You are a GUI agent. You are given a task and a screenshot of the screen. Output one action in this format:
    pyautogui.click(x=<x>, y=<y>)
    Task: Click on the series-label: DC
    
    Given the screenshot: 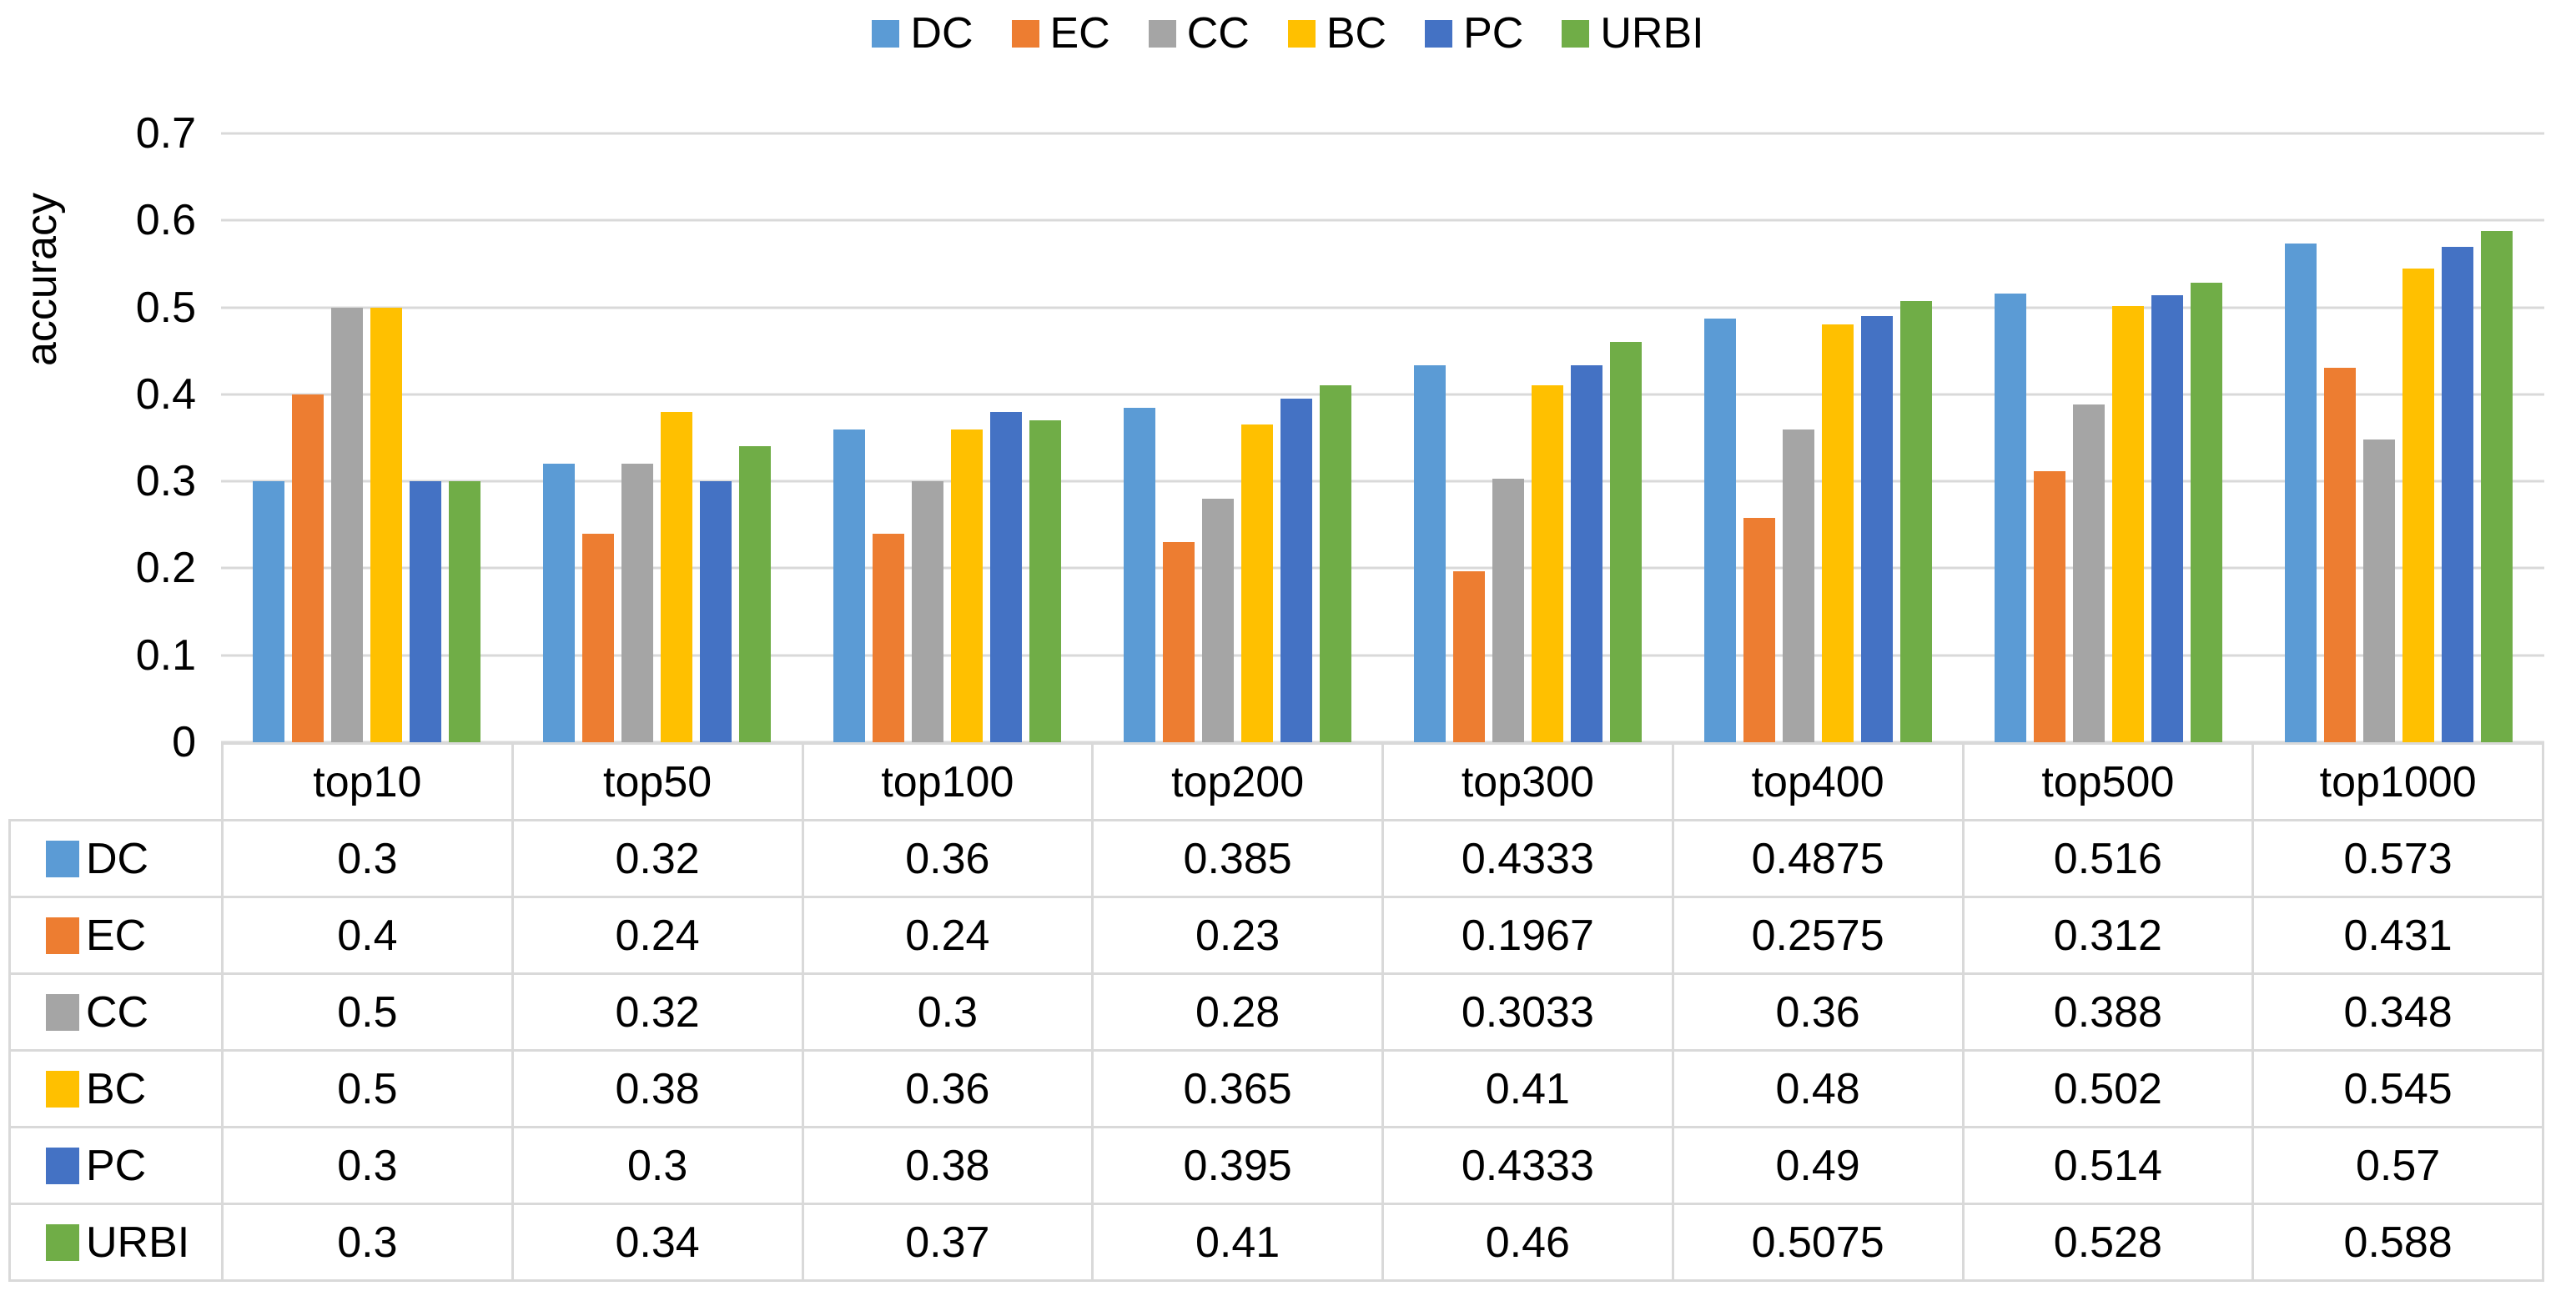 What is the action you would take?
    pyautogui.click(x=116, y=859)
    